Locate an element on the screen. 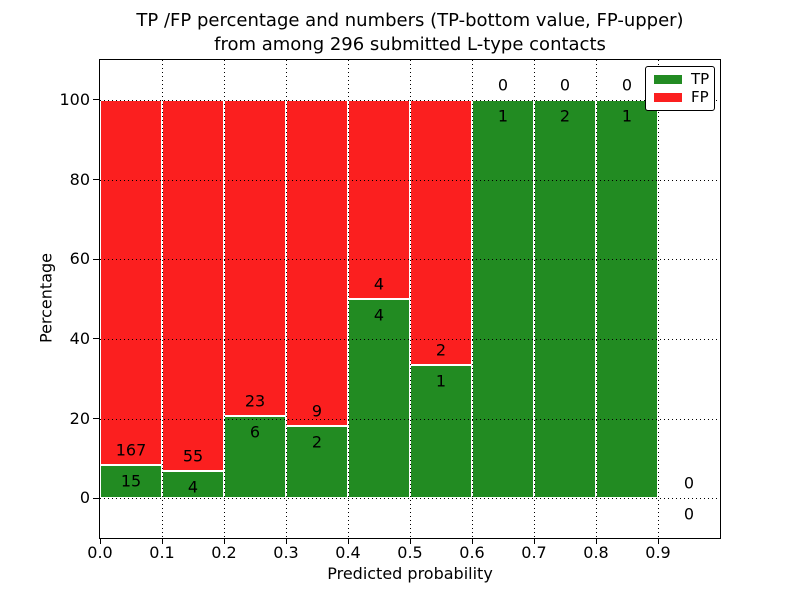  x-tick-label: 0.7 is located at coordinates (534, 552).